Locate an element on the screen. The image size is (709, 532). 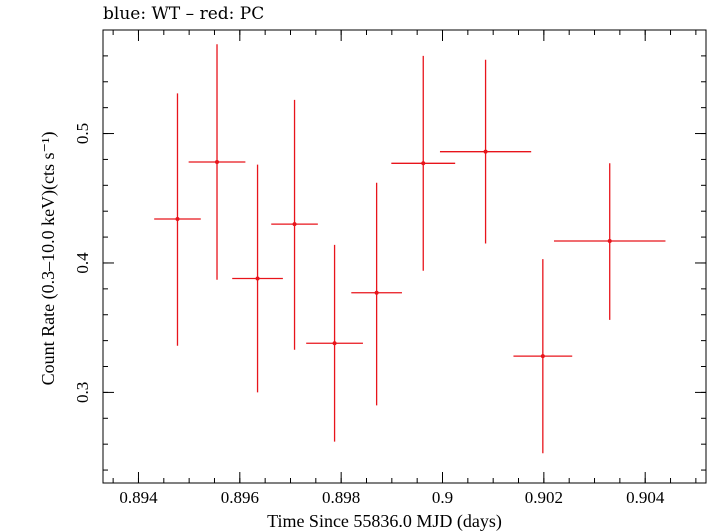
x-tick-label: 0.904 is located at coordinates (645, 497).